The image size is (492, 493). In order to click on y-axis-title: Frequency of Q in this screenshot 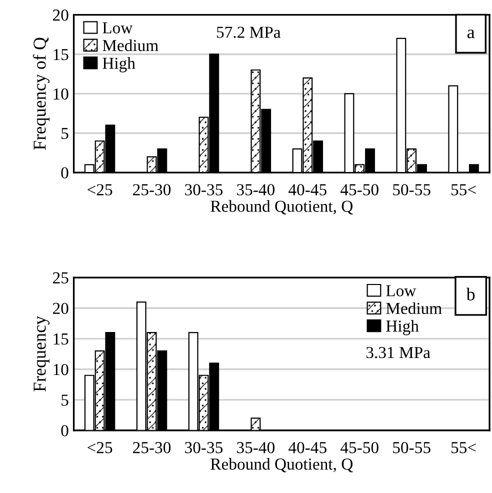, I will do `click(41, 93)`.